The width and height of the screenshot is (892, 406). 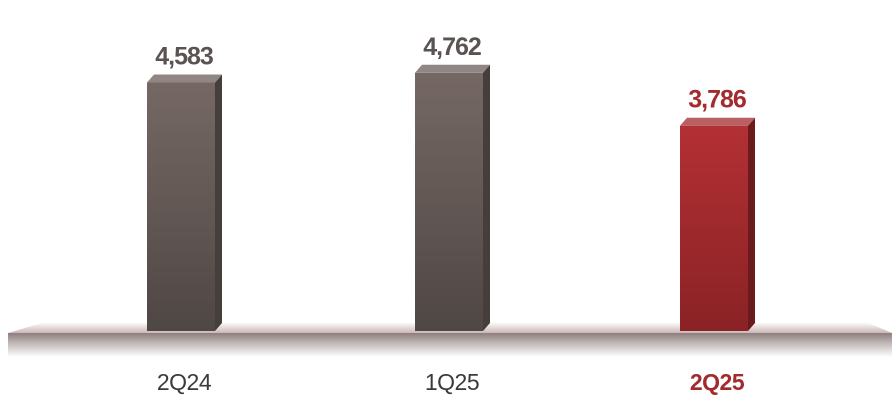 I want to click on value-label-2q25: 3,786, so click(x=717, y=100).